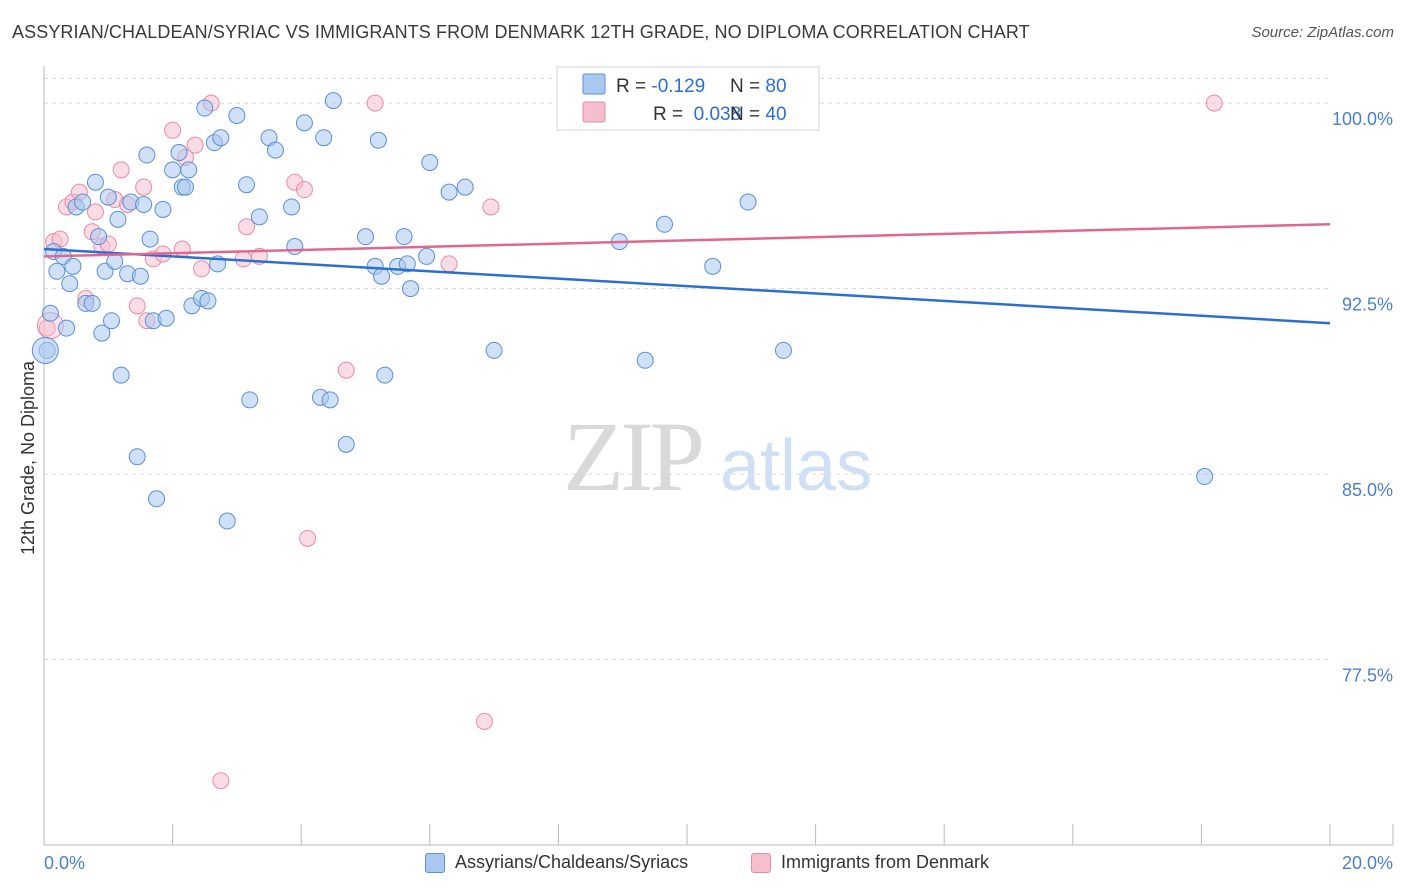 The height and width of the screenshot is (892, 1406). What do you see at coordinates (594, 112) in the screenshot?
I see `legend-pink-swatch` at bounding box center [594, 112].